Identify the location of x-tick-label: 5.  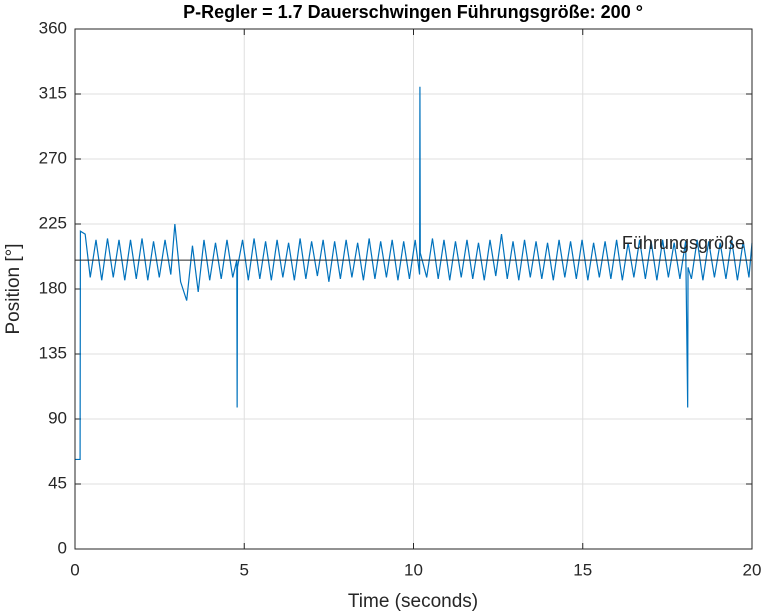
(244, 569).